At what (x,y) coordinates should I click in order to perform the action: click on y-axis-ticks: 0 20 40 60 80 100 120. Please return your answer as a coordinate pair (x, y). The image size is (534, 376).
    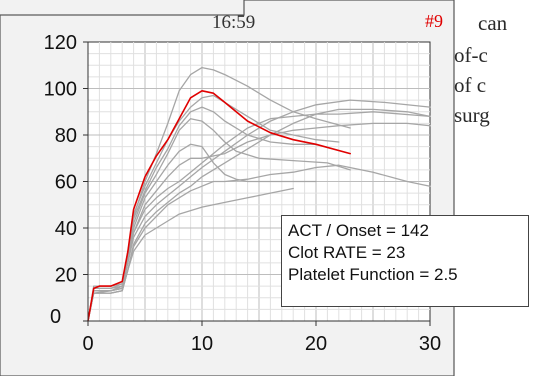
    Looking at the image, I should click on (66, 180).